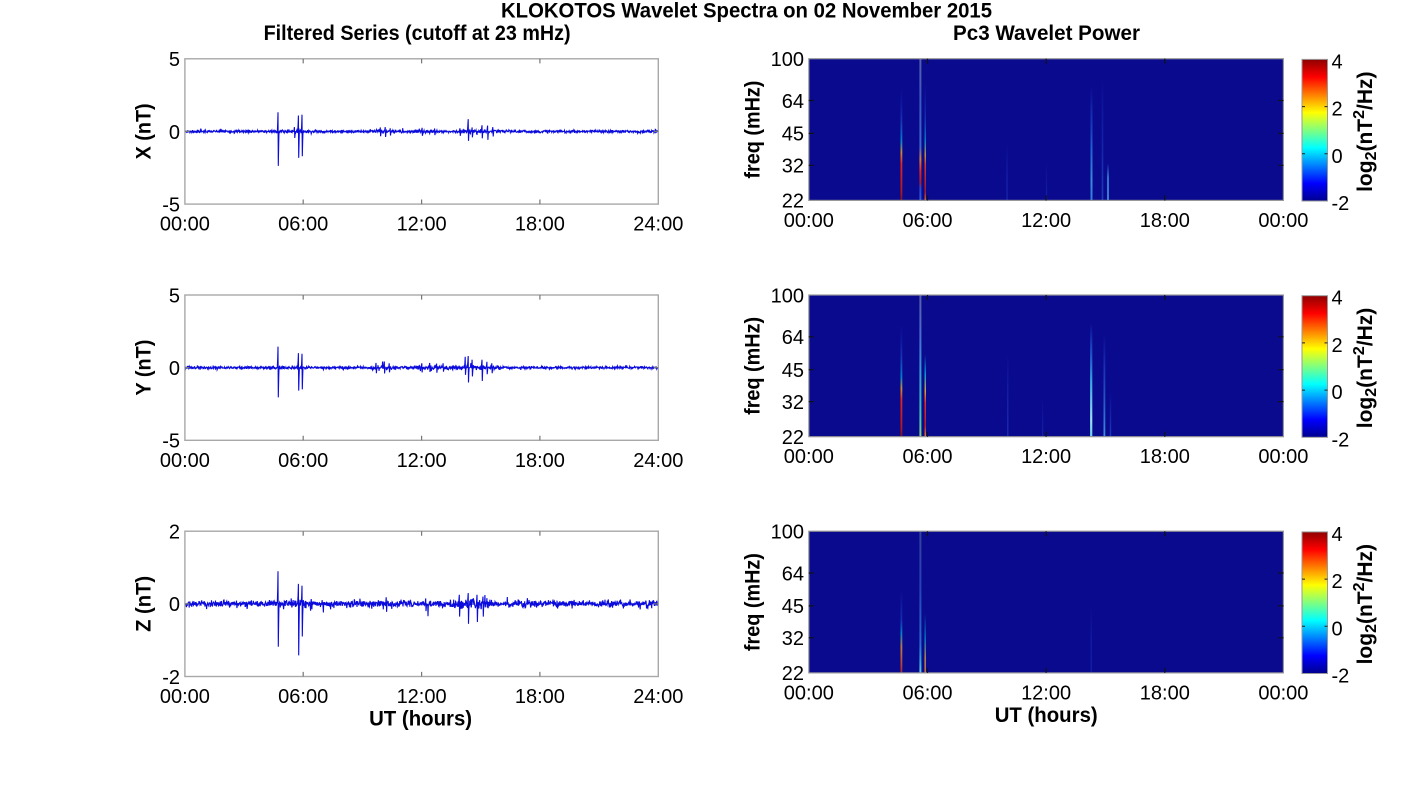 The height and width of the screenshot is (788, 1418). I want to click on svg-text: X (nT), so click(144, 131).